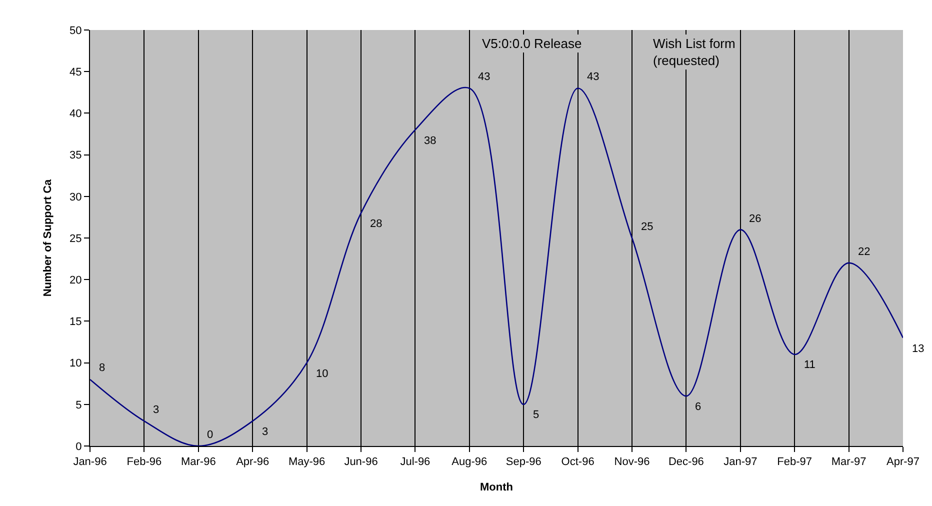 The image size is (932, 506). Describe the element at coordinates (361, 462) in the screenshot. I see `x-tick-label: Jun-96` at that location.